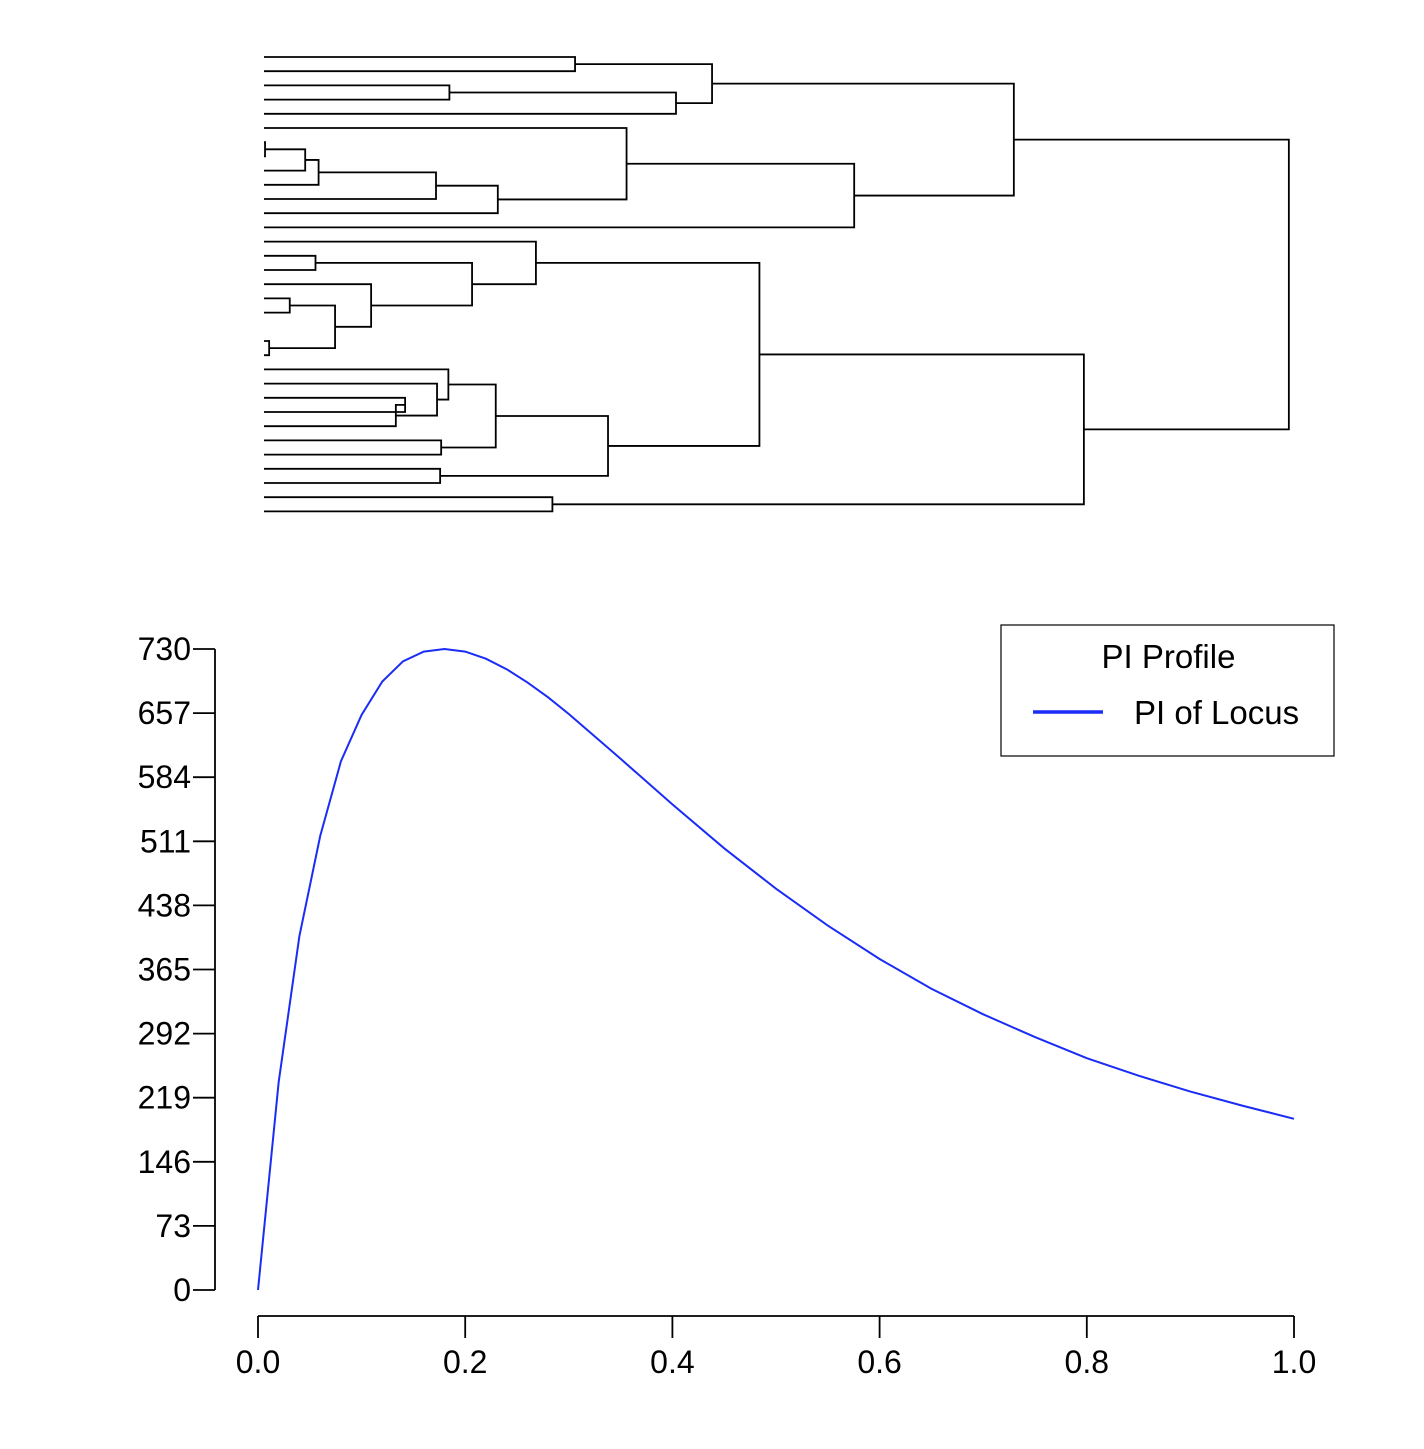 The height and width of the screenshot is (1449, 1424). I want to click on y-tick-label: 511, so click(165, 841).